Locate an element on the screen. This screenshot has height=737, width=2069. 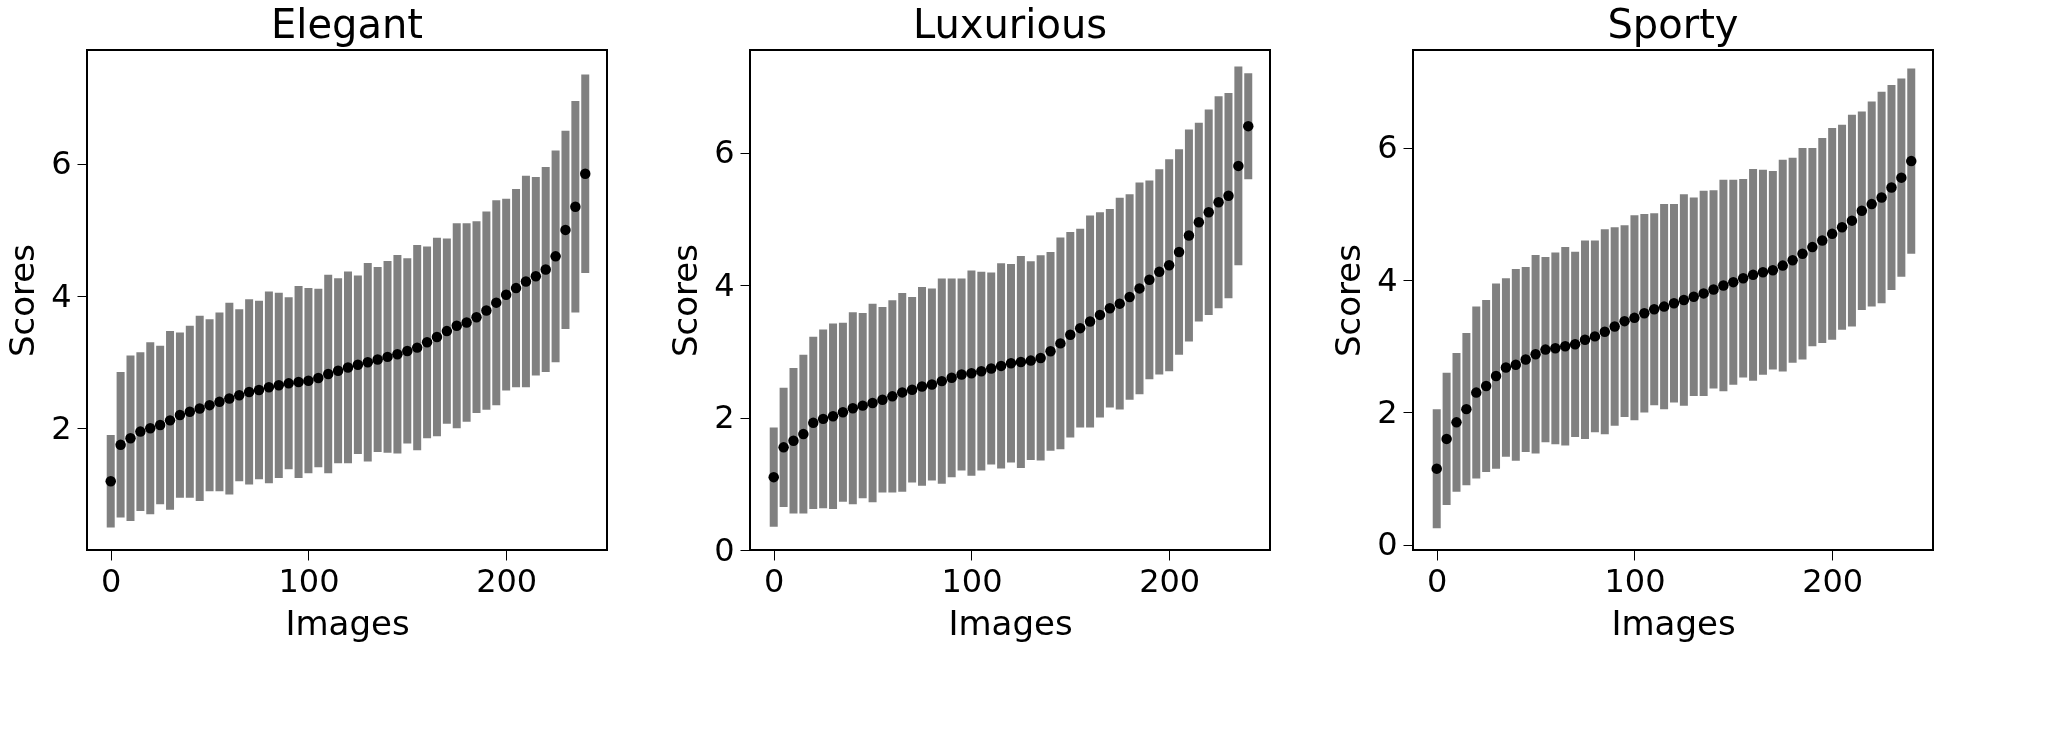
x-tick-label: 200 is located at coordinates (1170, 580).